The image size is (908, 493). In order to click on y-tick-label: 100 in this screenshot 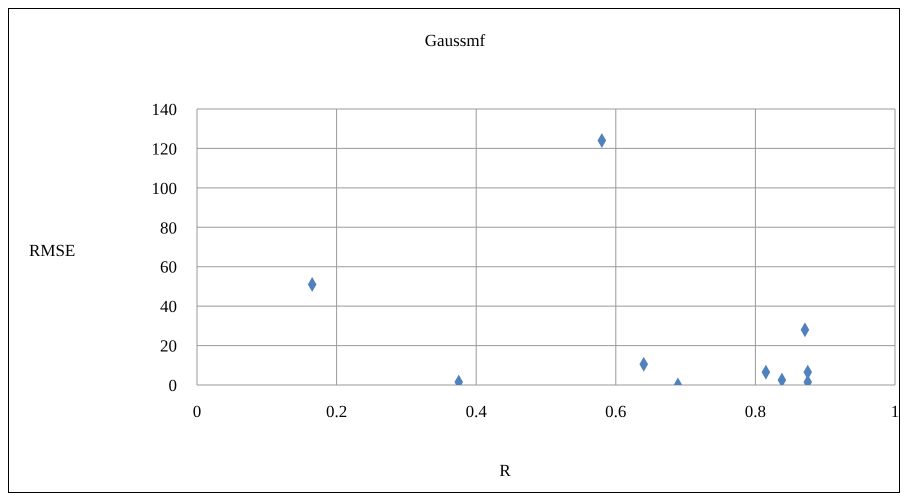, I will do `click(164, 188)`.